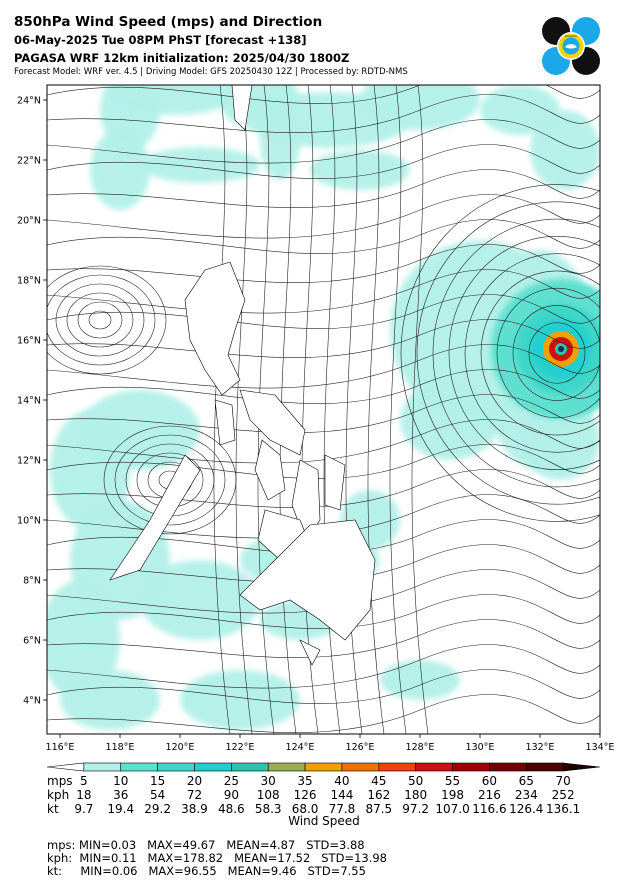 This screenshot has height=889, width=623. Describe the element at coordinates (120, 781) in the screenshot. I see `colorbar-tick-label: 10` at that location.